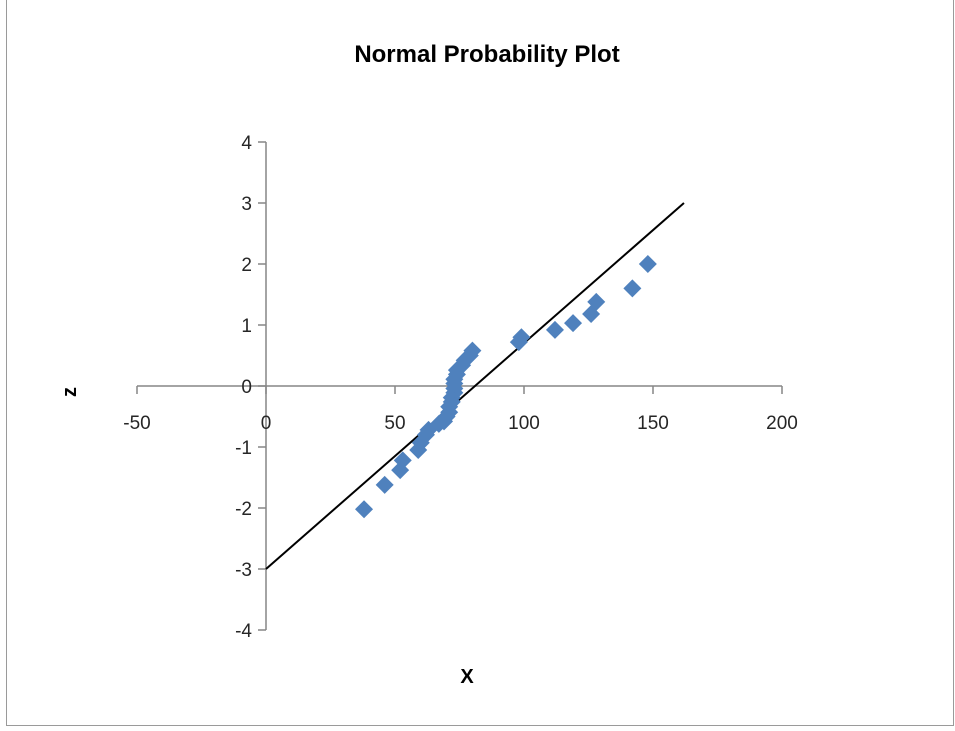  What do you see at coordinates (246, 143) in the screenshot?
I see `y-tick-label: 4` at bounding box center [246, 143].